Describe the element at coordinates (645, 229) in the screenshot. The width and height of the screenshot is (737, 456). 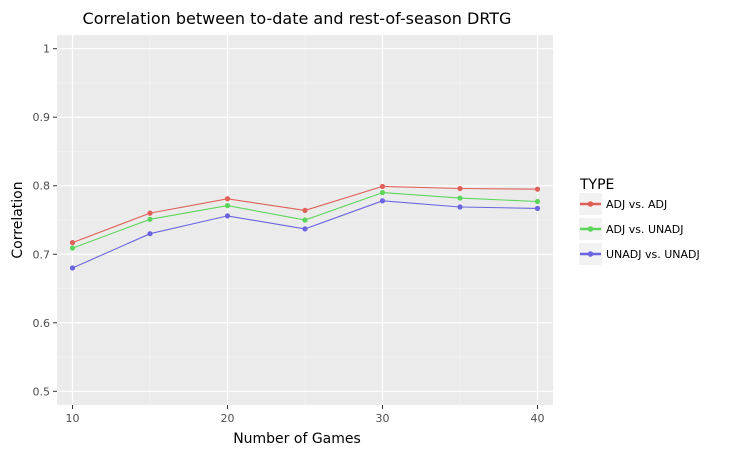
I see `legend-label: ADJ vs. UNADJ` at that location.